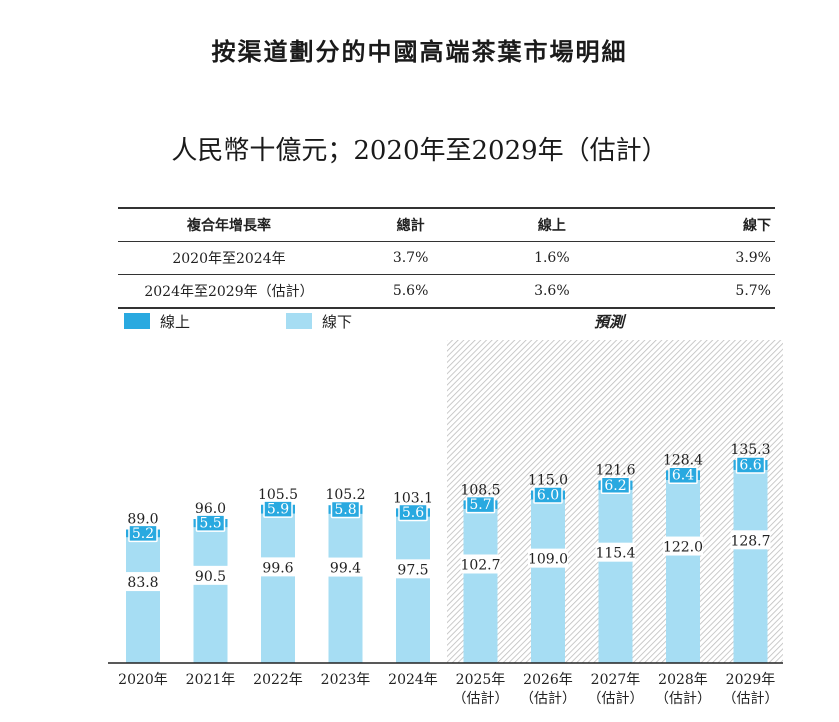 This screenshot has height=722, width=839. What do you see at coordinates (552, 291) in the screenshot?
I see `cagr-online: 3.6%` at bounding box center [552, 291].